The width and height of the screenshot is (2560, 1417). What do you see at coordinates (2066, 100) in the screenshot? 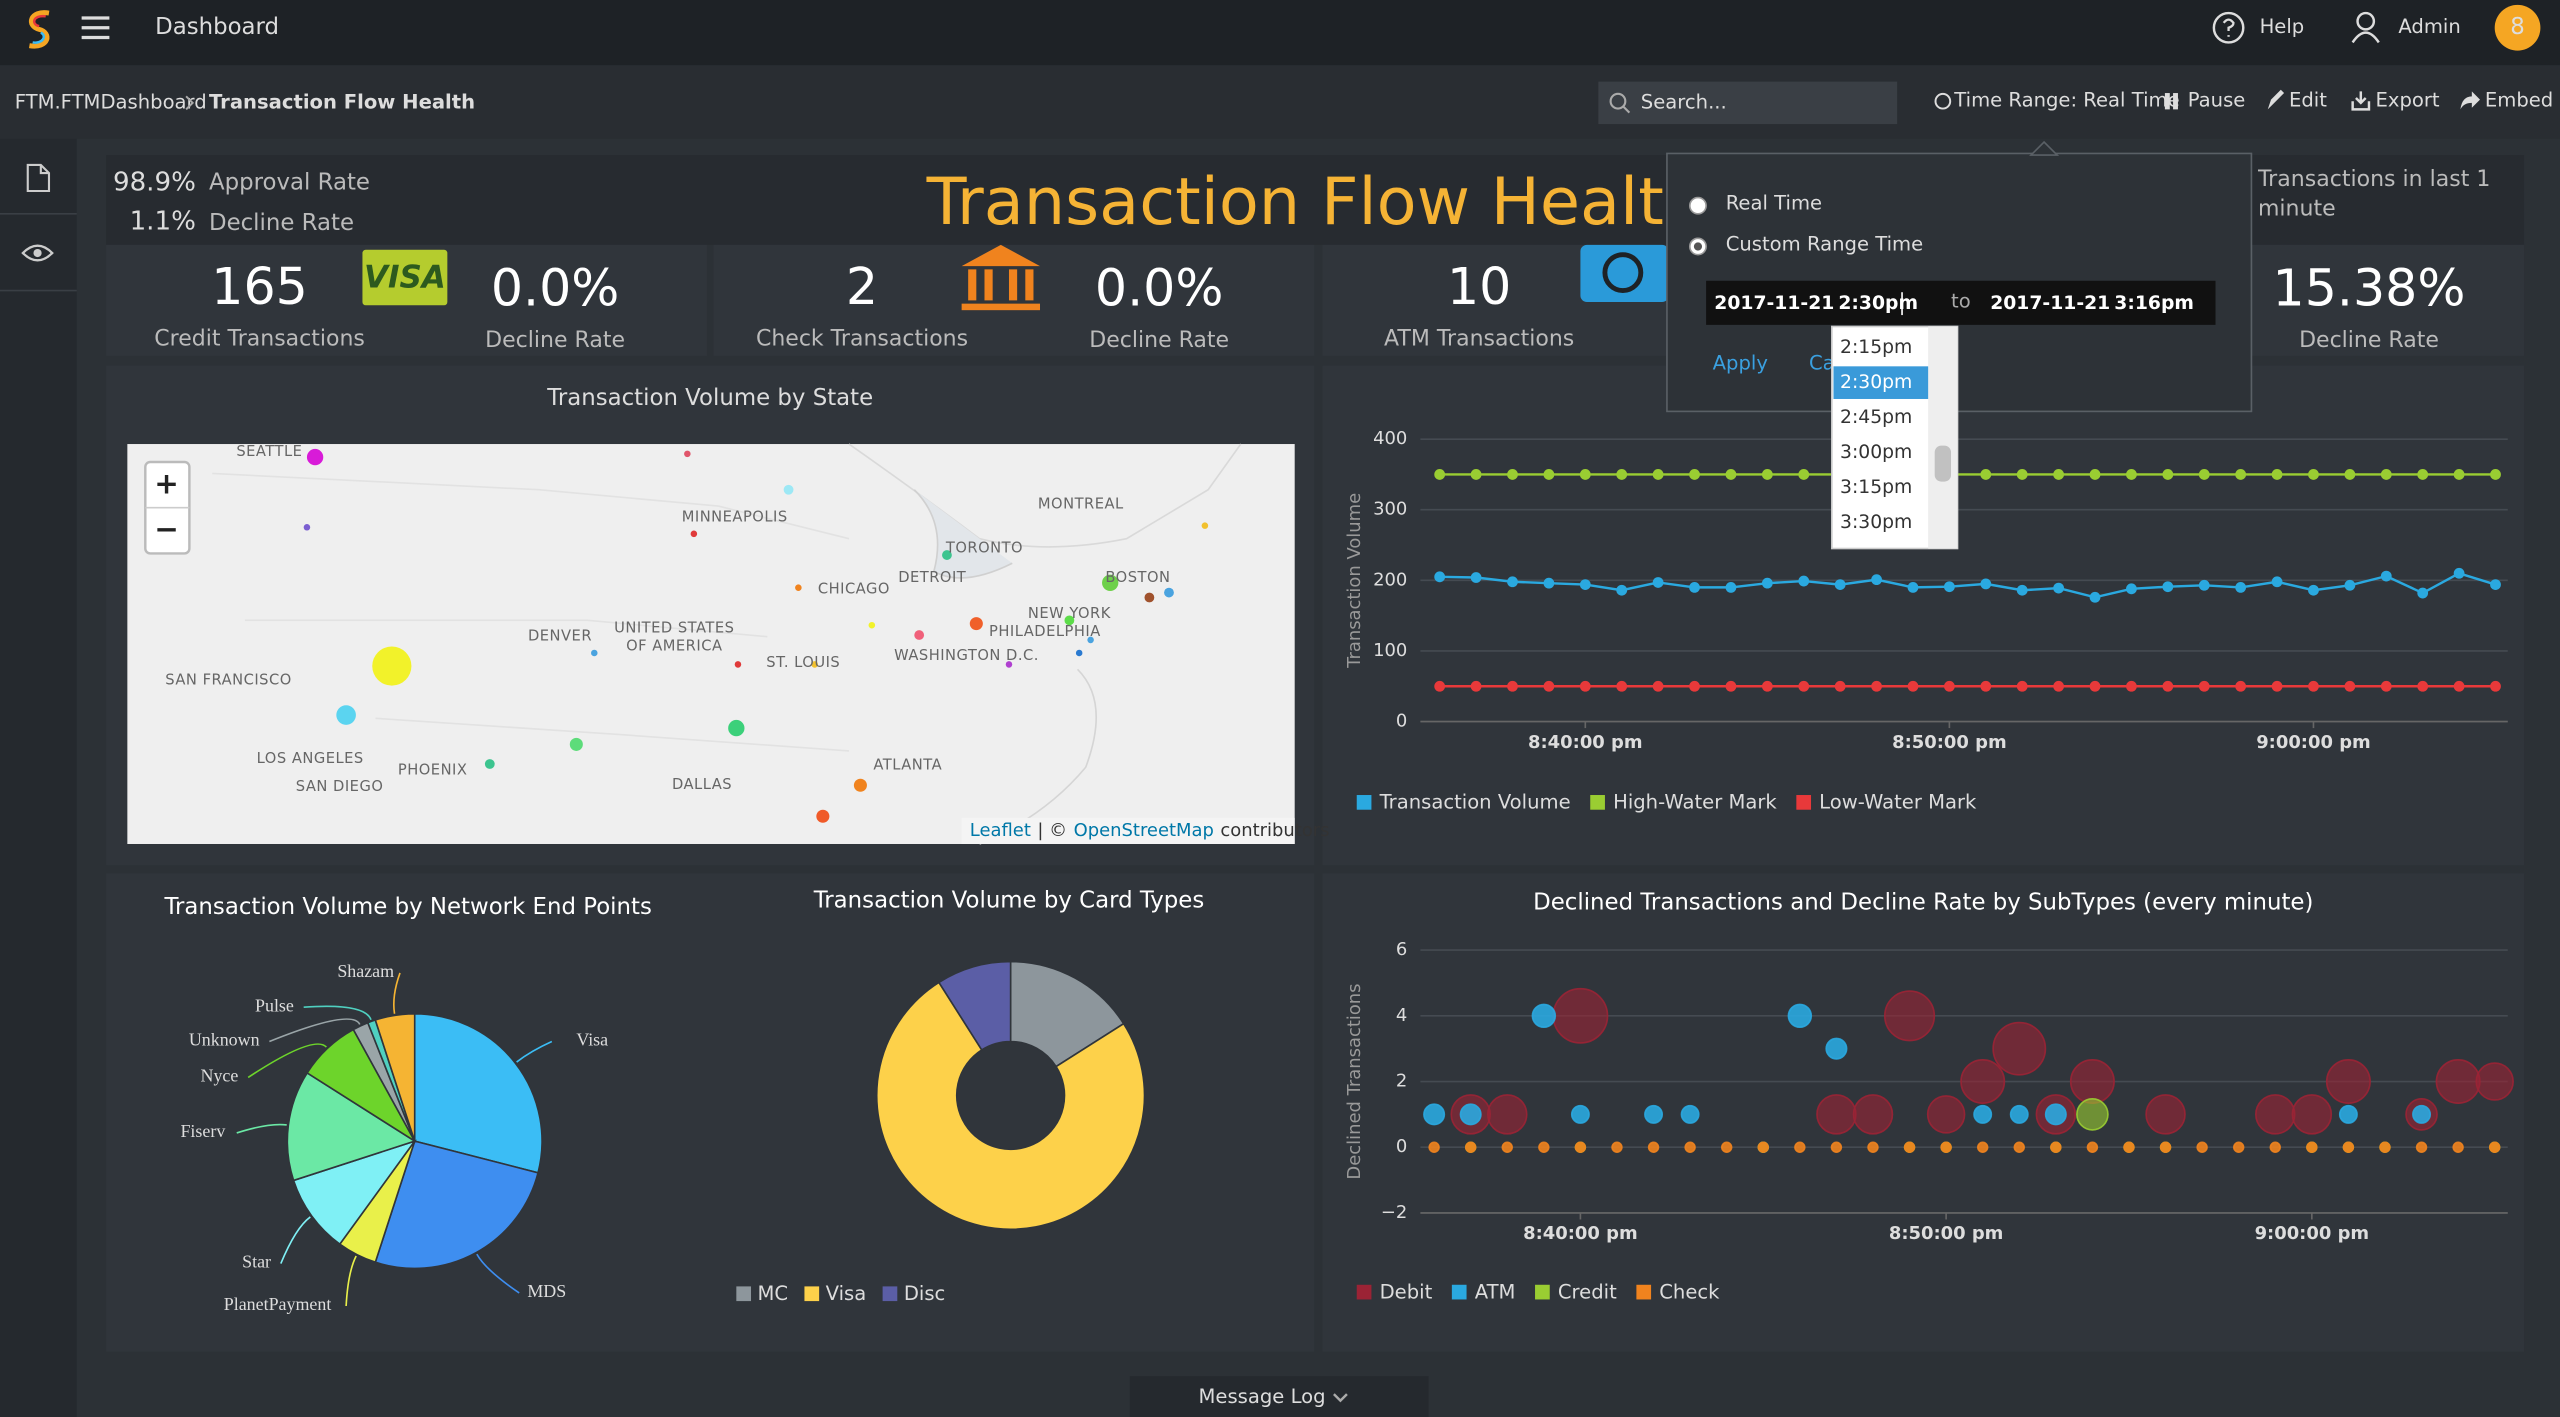
I see `time-range-button: Time Range: Real Time` at bounding box center [2066, 100].